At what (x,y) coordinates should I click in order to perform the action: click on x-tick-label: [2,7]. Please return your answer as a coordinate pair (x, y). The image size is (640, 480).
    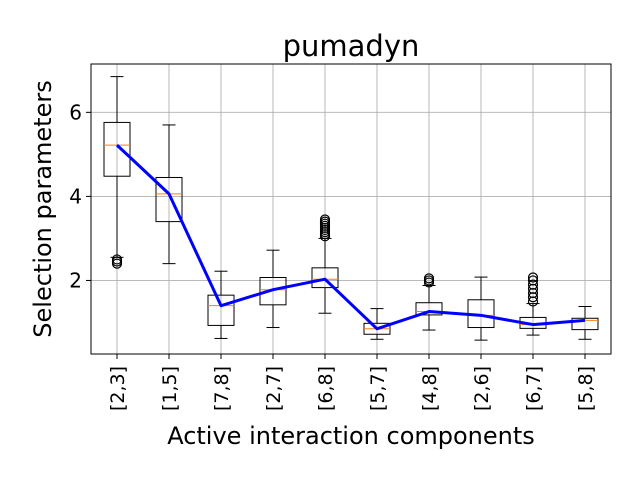
    Looking at the image, I should click on (274, 388).